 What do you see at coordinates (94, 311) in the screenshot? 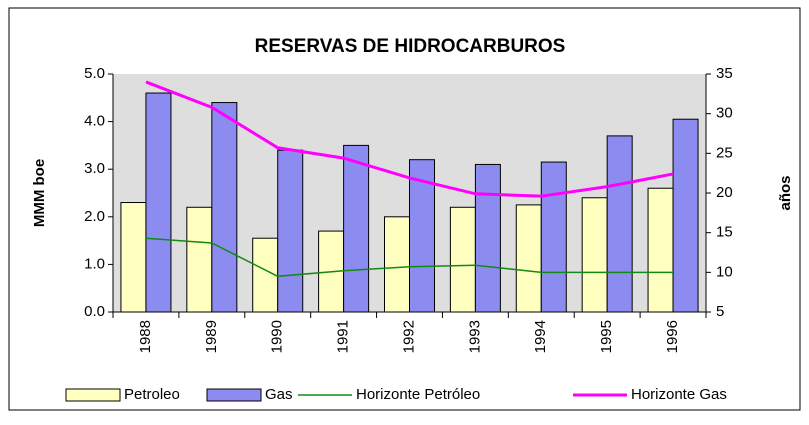
I see `y-tick-label: 0.0` at bounding box center [94, 311].